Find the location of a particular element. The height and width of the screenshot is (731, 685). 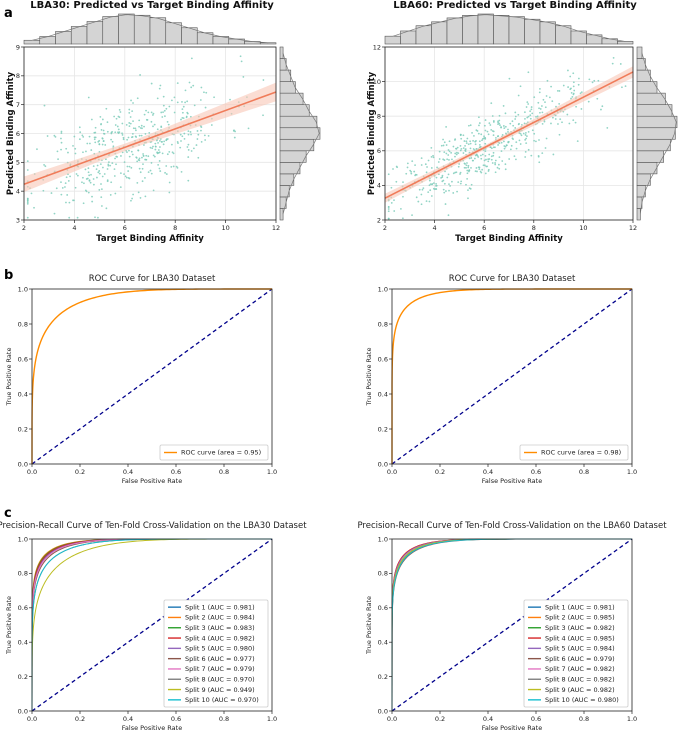

legend-label: Split 4 (AUC = 0.982) is located at coordinates (220, 638).